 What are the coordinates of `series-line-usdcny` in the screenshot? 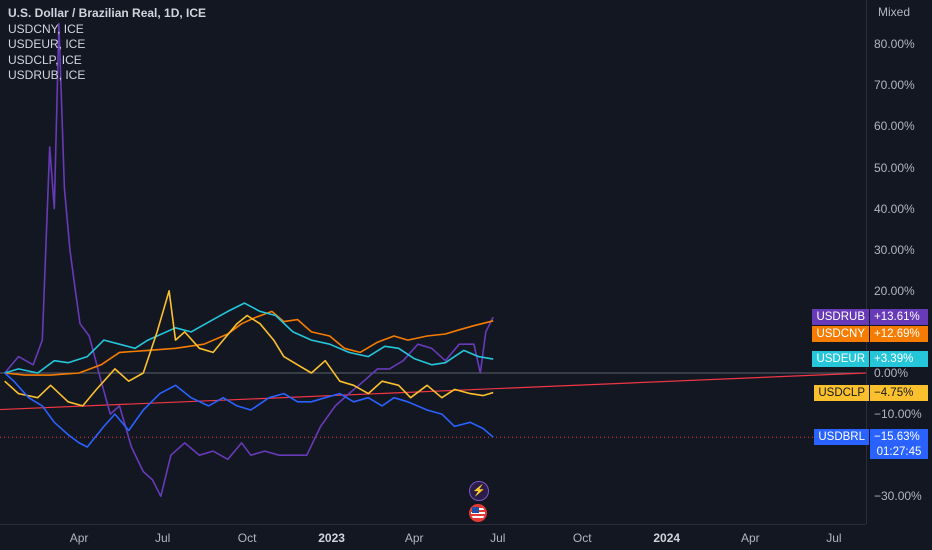 It's located at (249, 343).